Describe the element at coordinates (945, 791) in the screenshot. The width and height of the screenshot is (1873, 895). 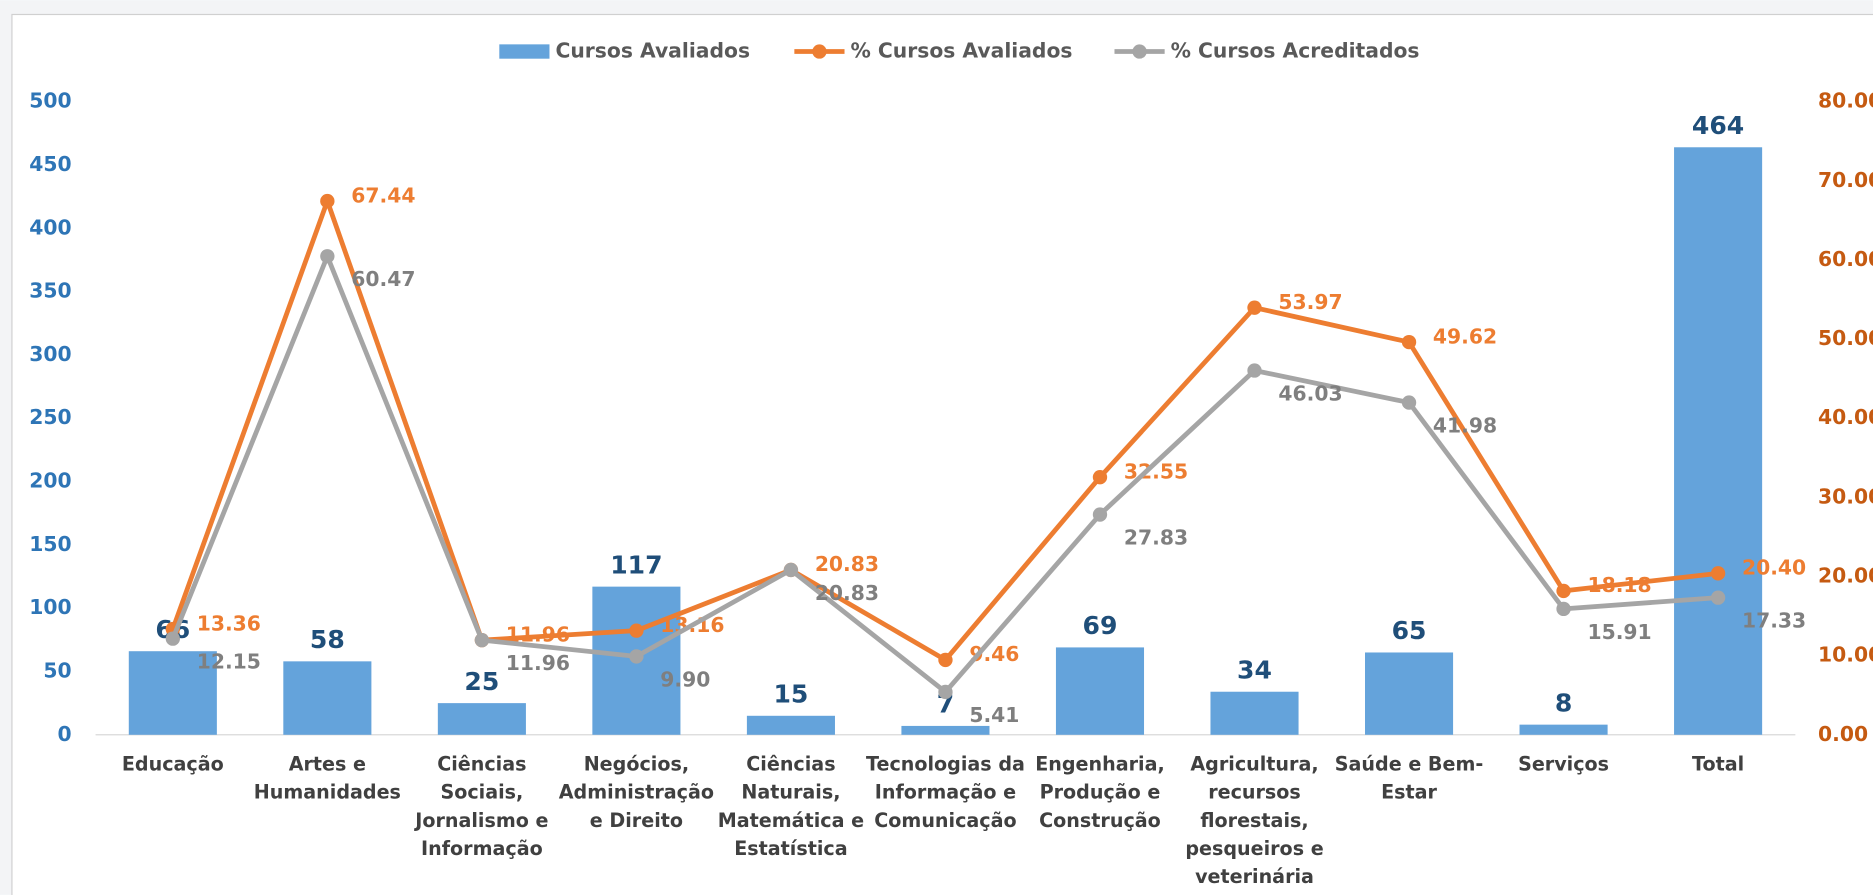
I see `x-tick-label: Tecnologias da Informação e Comunicação` at that location.